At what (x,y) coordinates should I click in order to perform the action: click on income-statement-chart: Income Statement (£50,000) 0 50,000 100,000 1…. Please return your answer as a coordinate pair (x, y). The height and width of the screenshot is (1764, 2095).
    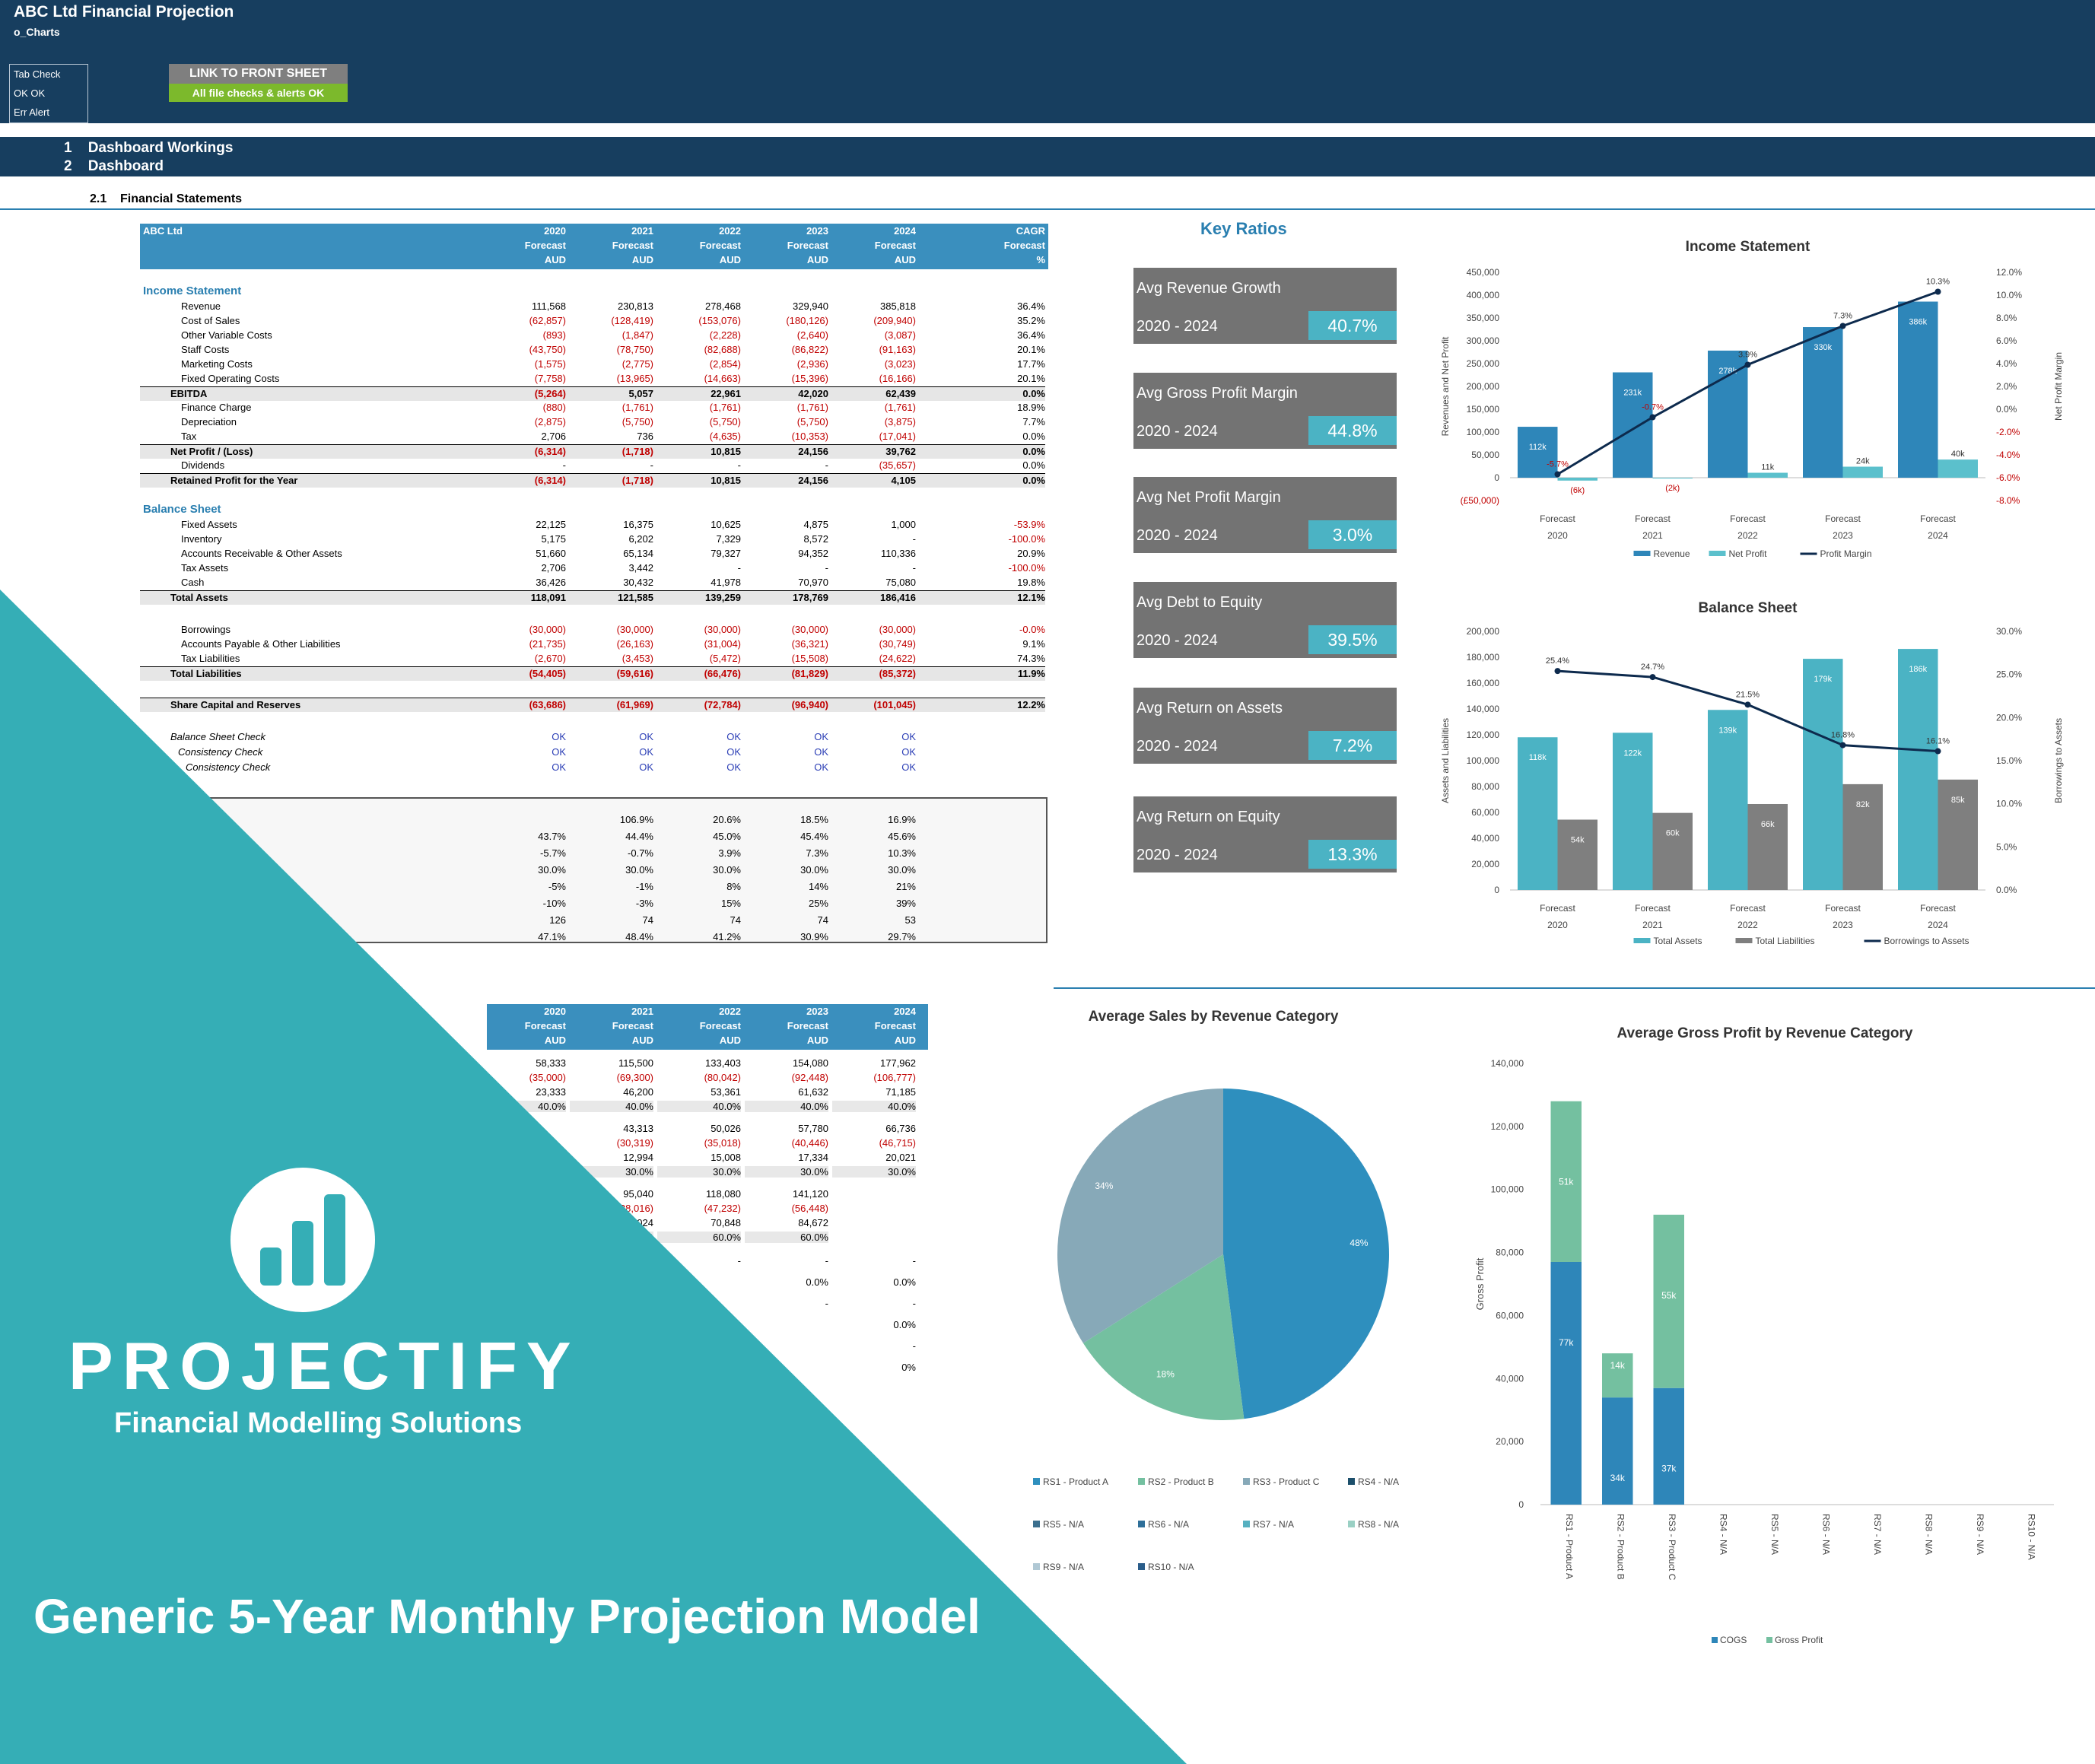
    Looking at the image, I should click on (1752, 399).